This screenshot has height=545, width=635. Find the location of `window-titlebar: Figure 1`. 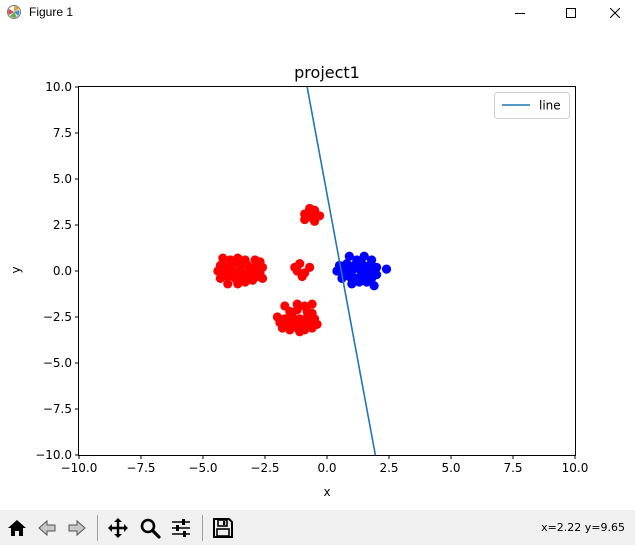

window-titlebar: Figure 1 is located at coordinates (317, 13).